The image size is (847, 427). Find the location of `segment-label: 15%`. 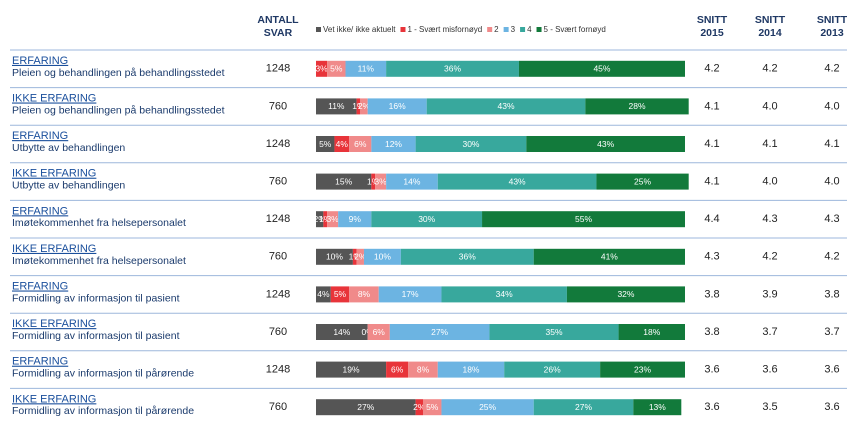

segment-label: 15% is located at coordinates (343, 181).